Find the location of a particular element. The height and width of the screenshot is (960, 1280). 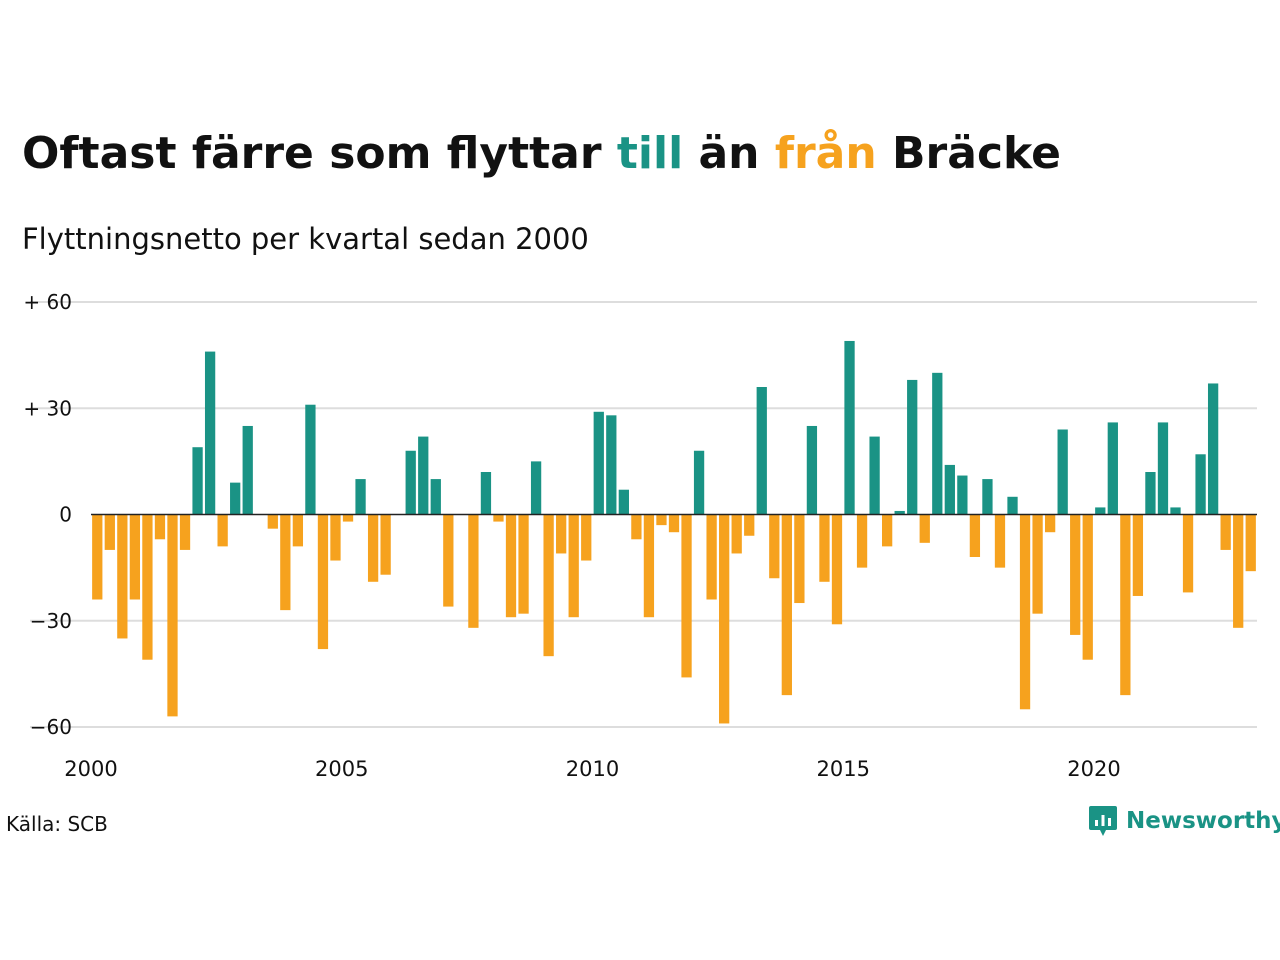

bar-2000-k3 is located at coordinates (122, 576).